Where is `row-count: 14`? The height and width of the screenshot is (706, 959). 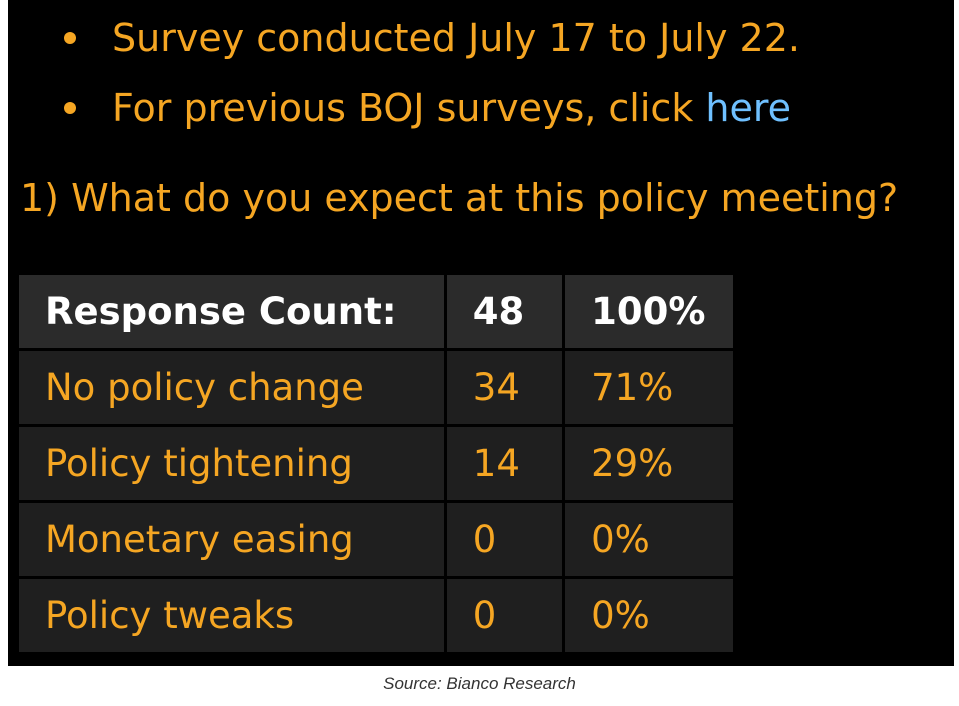 row-count: 14 is located at coordinates (504, 463).